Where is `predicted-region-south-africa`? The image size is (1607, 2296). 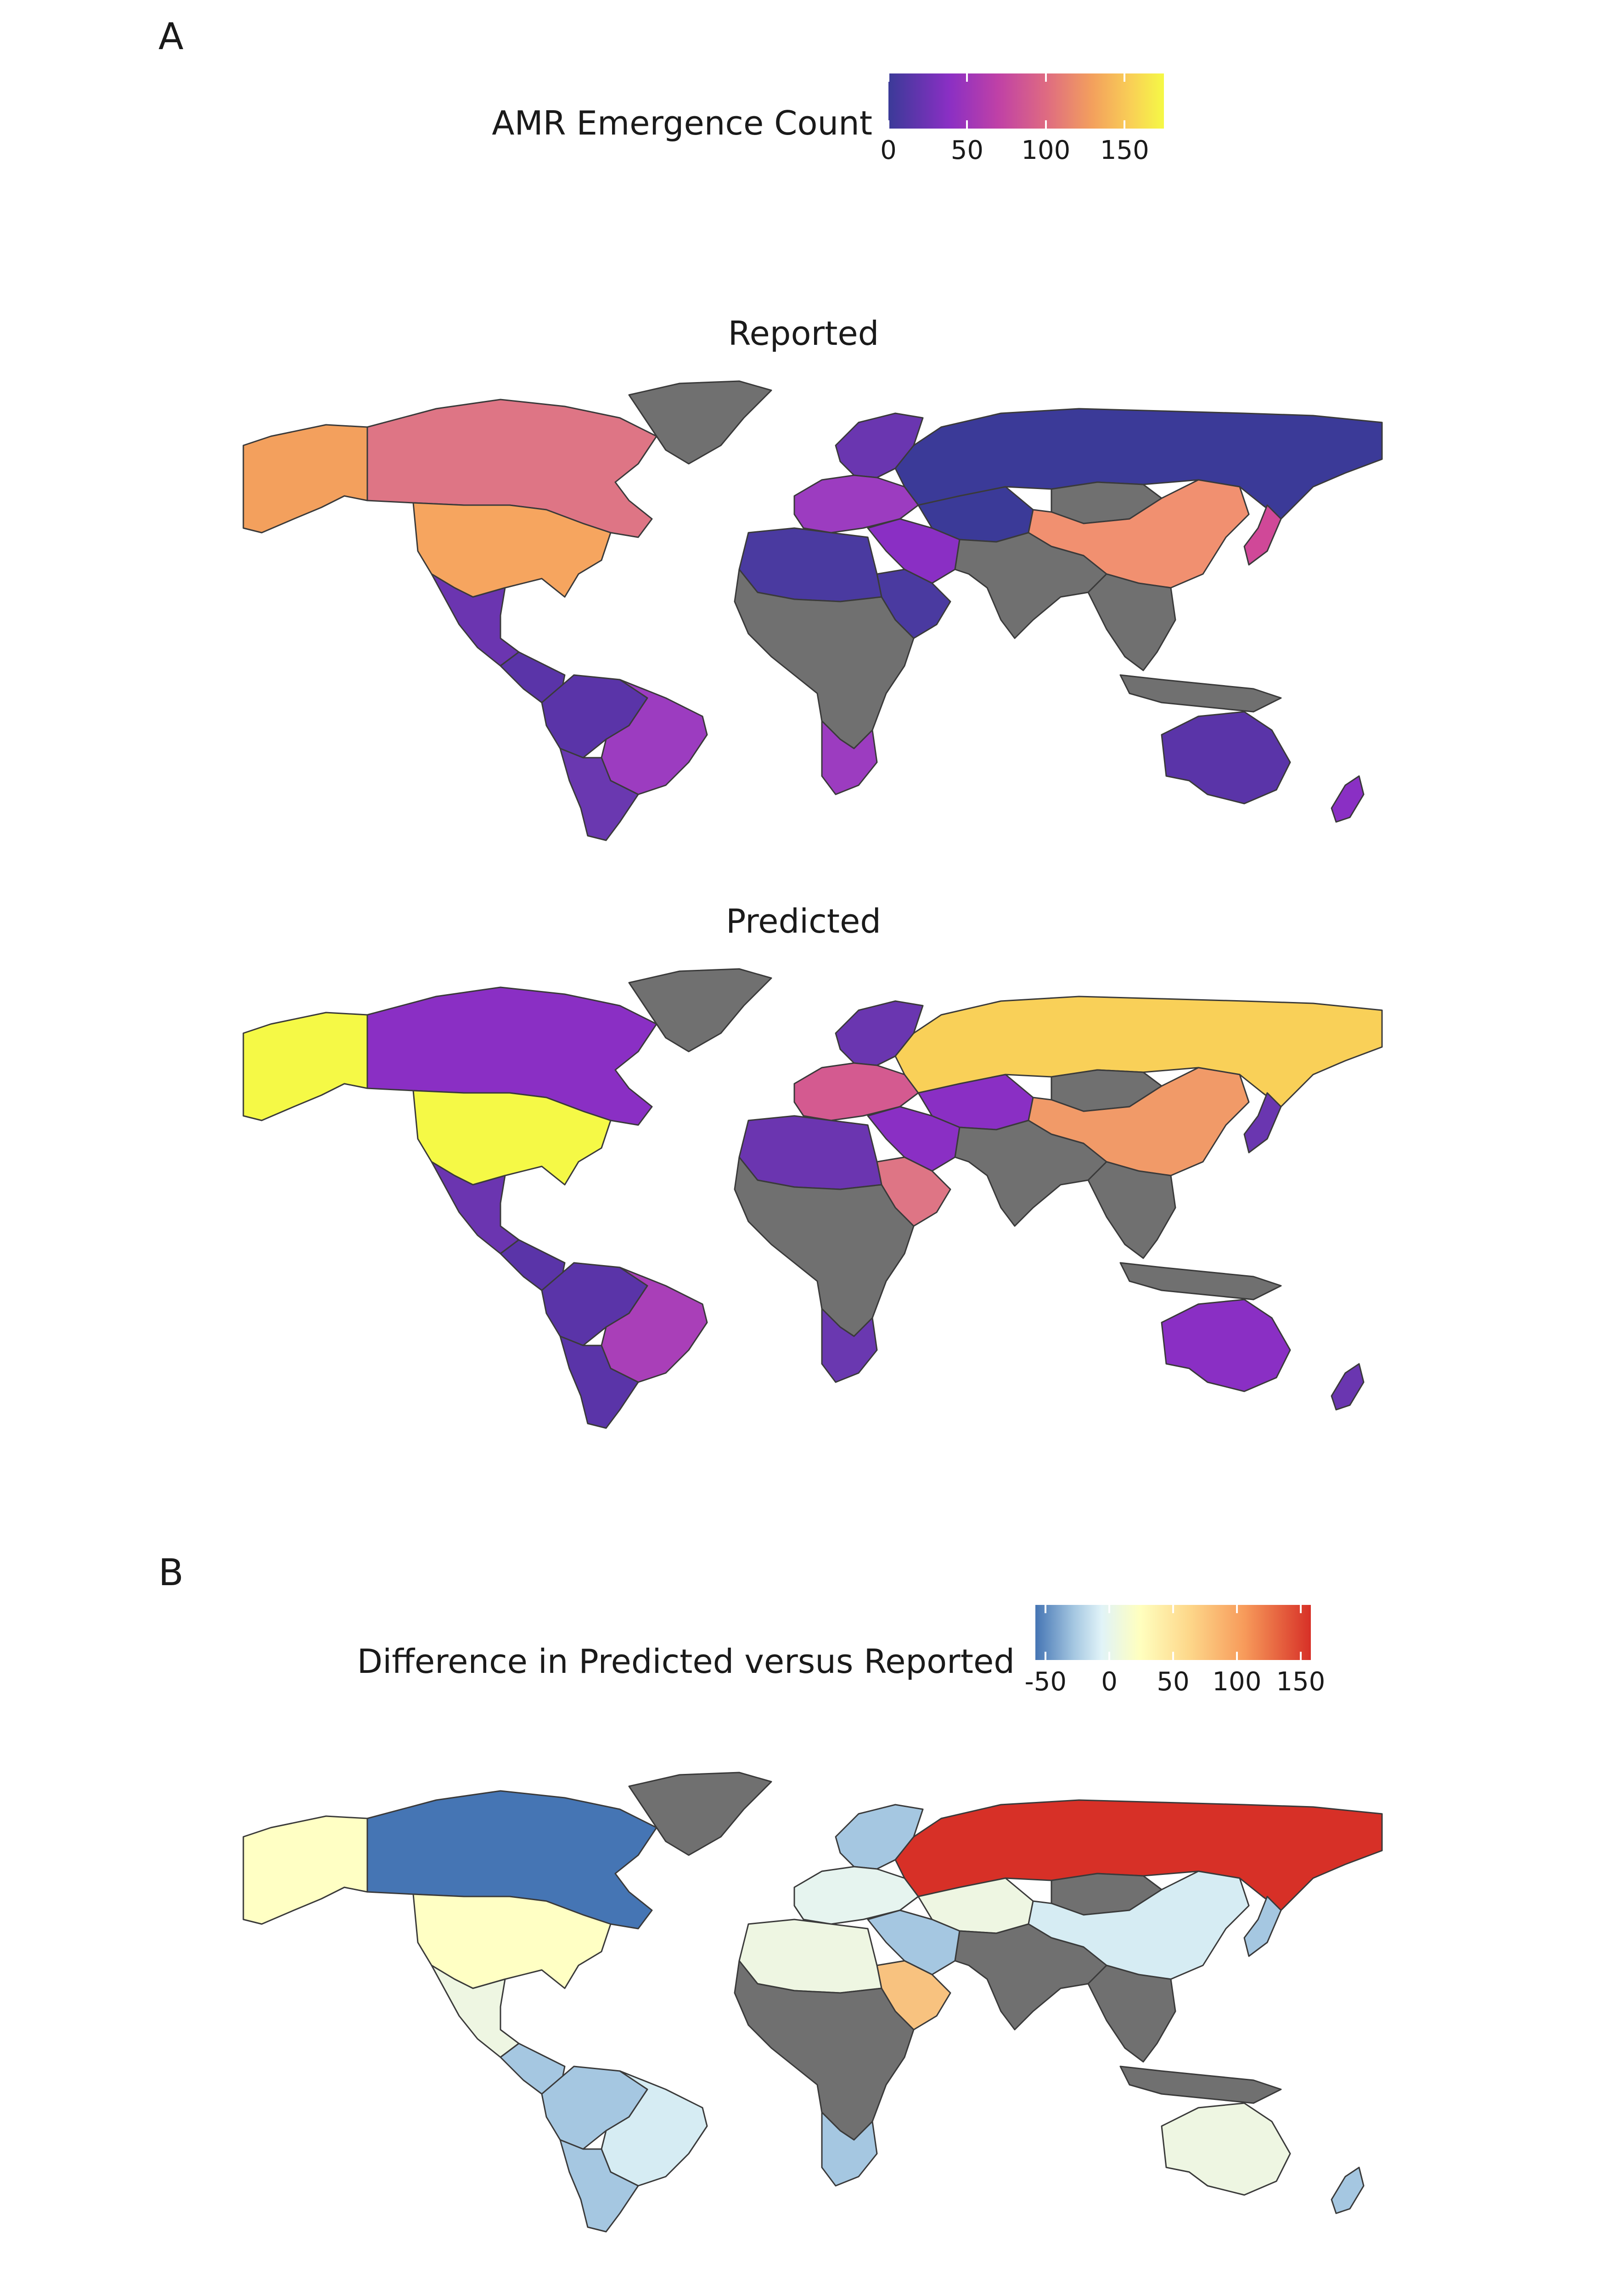 predicted-region-south-africa is located at coordinates (849, 1346).